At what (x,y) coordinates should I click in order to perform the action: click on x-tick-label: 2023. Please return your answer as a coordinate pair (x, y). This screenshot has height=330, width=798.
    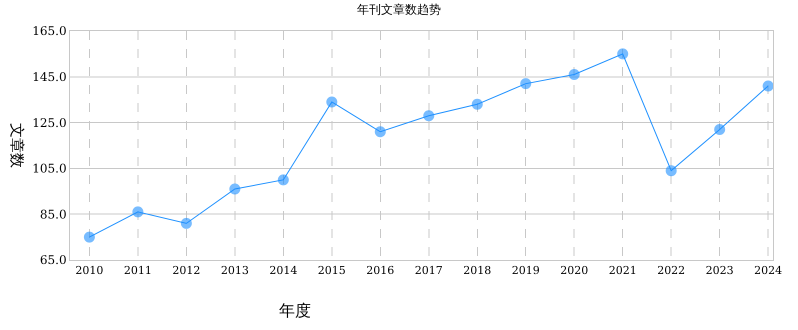
    Looking at the image, I should click on (720, 271).